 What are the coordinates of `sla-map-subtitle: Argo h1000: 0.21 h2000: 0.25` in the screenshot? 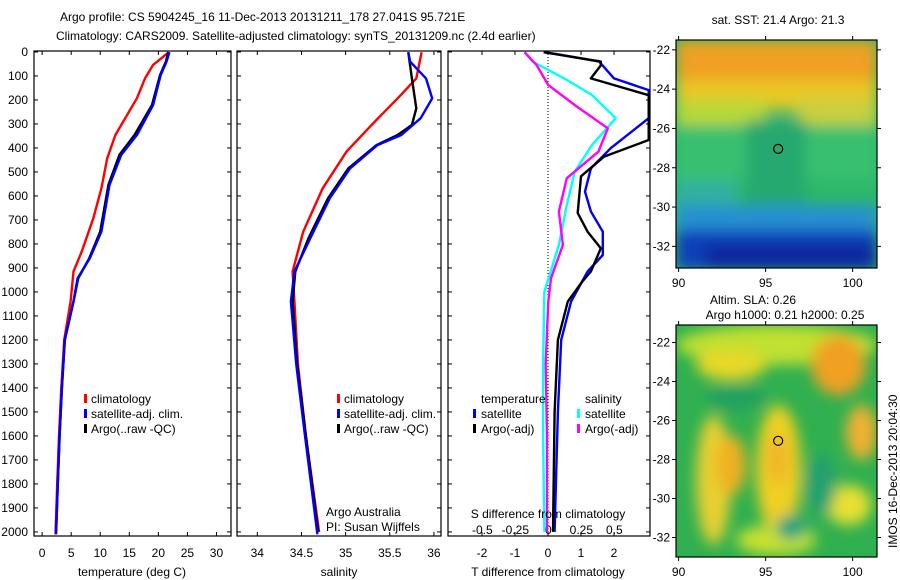 It's located at (785, 315).